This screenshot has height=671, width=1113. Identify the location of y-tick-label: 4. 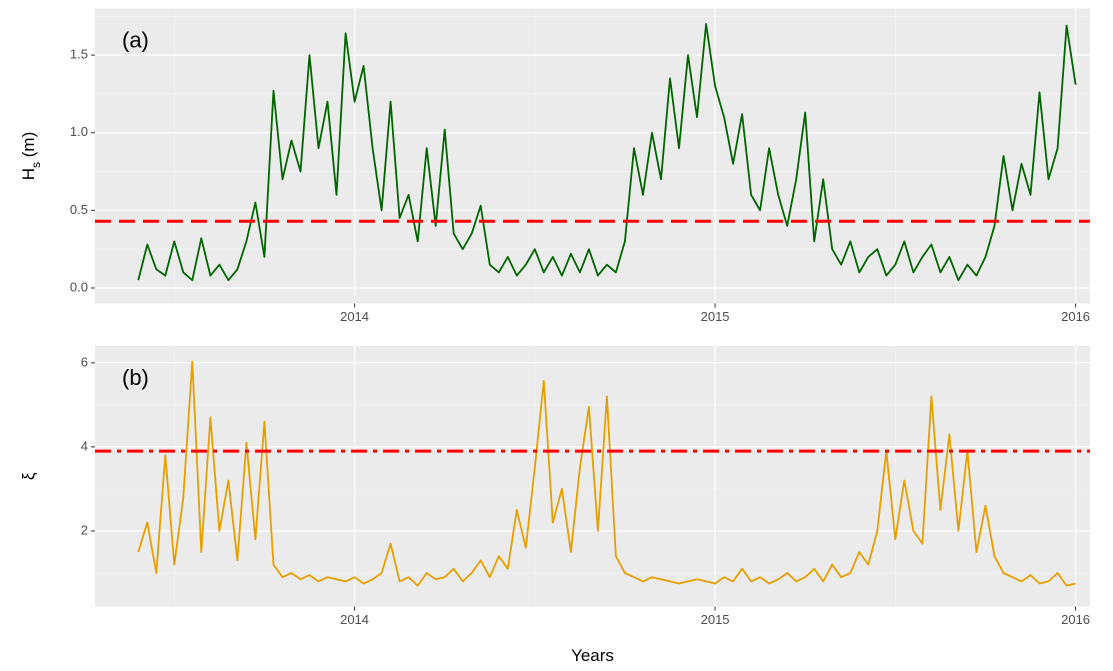
(84, 445).